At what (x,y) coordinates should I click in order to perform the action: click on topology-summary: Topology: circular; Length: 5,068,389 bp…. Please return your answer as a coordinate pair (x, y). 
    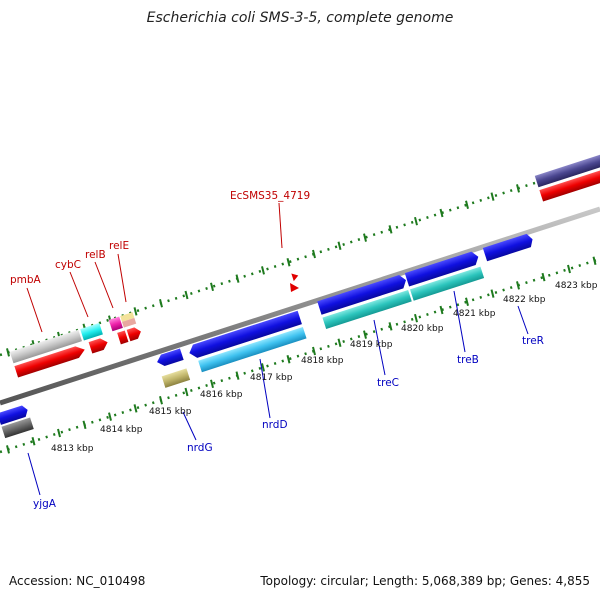
    Looking at the image, I should click on (425, 581).